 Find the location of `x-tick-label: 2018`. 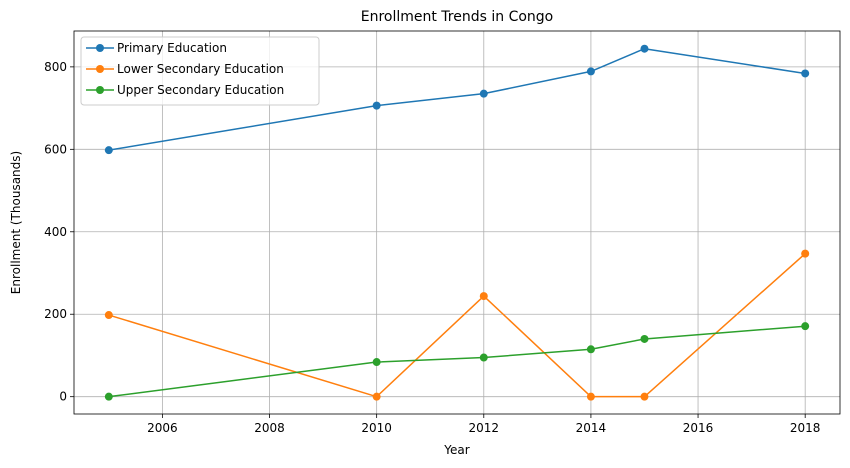

x-tick-label: 2018 is located at coordinates (805, 428).